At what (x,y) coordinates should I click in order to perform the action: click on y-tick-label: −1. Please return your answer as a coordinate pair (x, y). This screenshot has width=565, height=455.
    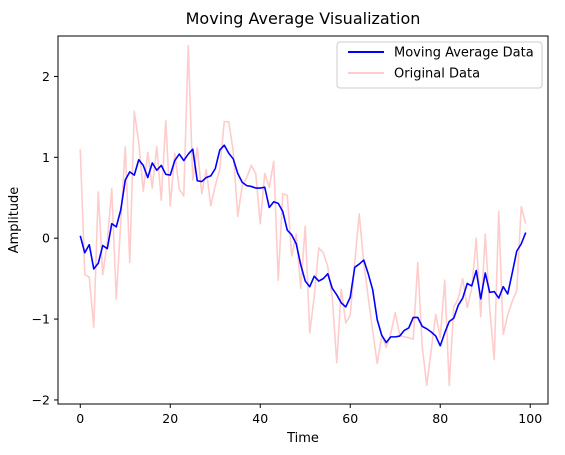
    Looking at the image, I should click on (41, 319).